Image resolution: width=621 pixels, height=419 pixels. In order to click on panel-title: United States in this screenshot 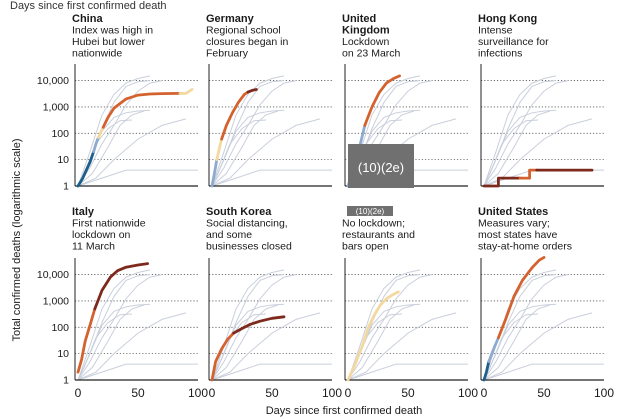, I will do `click(513, 212)`.